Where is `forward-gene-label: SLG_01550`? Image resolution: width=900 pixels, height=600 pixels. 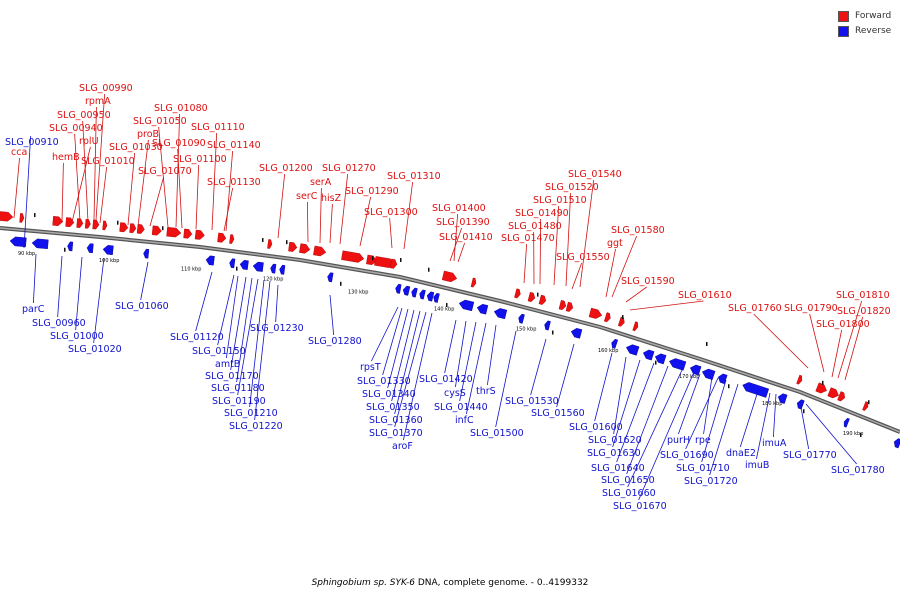
forward-gene-label: SLG_01550 is located at coordinates (583, 257).